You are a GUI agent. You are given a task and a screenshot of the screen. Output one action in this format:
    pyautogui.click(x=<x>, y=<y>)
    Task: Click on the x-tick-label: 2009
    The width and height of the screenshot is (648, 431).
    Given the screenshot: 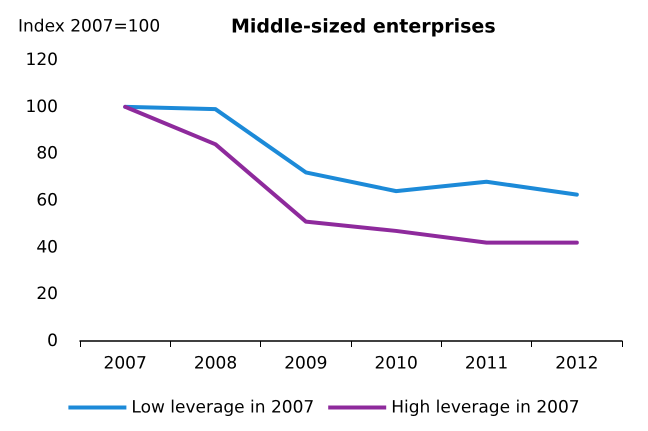 What is the action you would take?
    pyautogui.click(x=306, y=364)
    